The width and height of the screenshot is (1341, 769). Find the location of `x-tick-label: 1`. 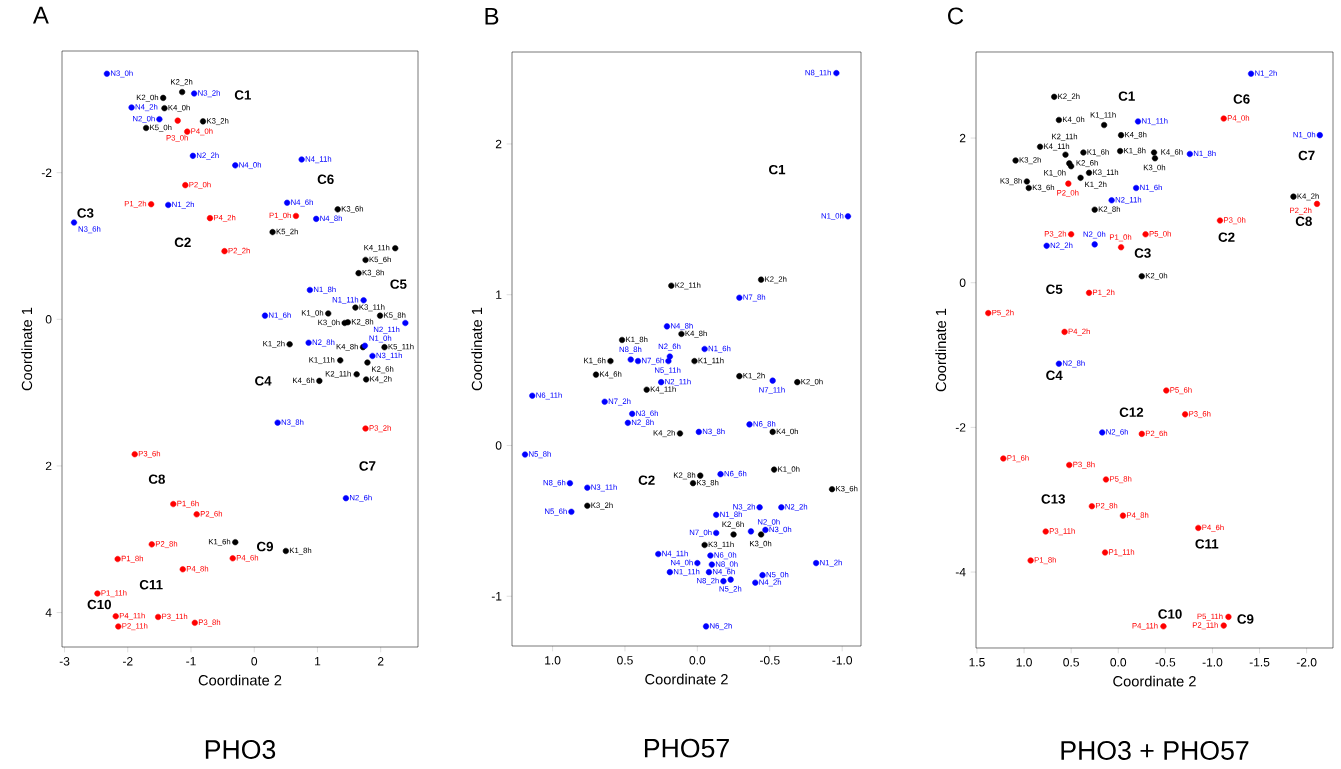

x-tick-label: 1 is located at coordinates (318, 661).